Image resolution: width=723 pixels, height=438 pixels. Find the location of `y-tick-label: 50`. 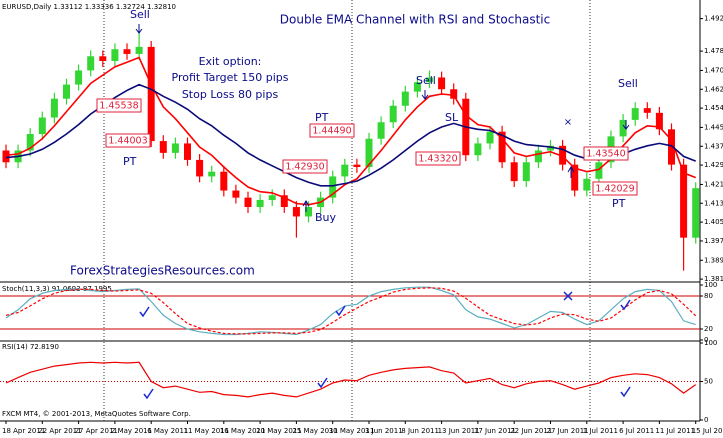

y-tick-label: 50 is located at coordinates (708, 382).